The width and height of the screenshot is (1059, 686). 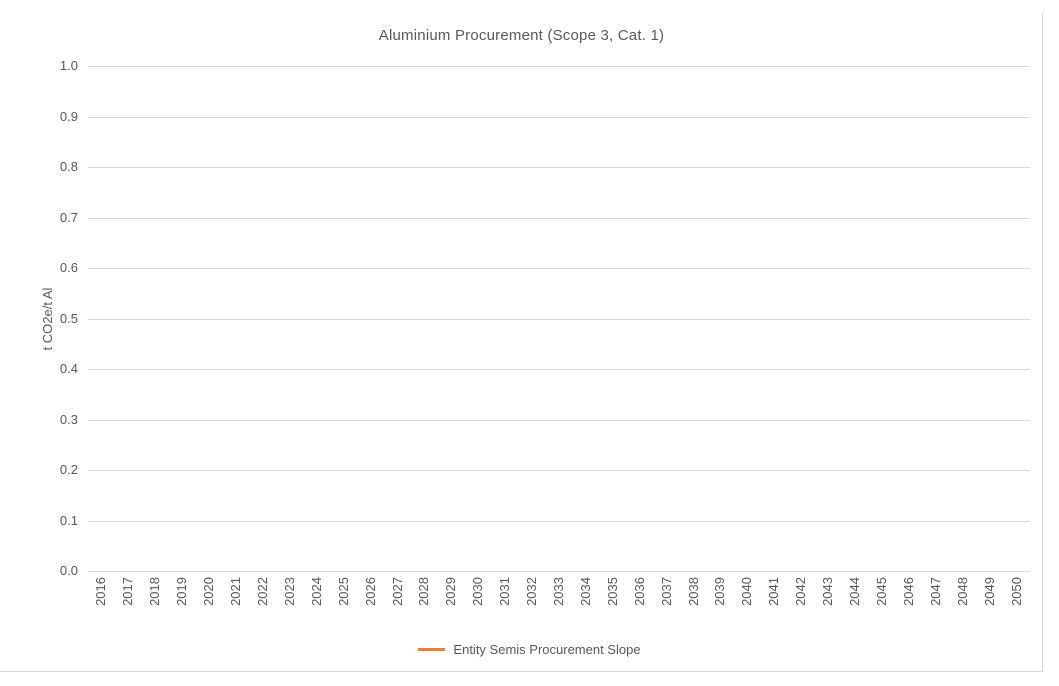 I want to click on y-tick-label: 1.0, so click(x=68, y=65).